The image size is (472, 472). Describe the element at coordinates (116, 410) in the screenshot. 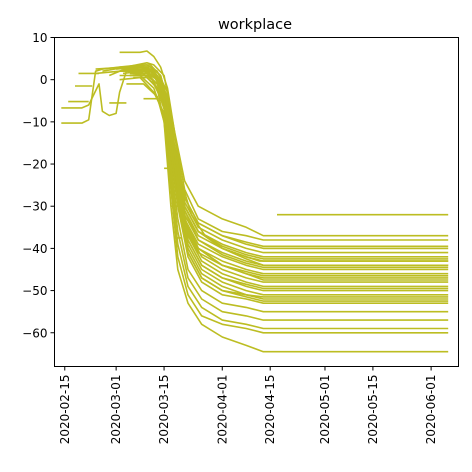

I see `x-tick-label-1: 2020-03-01` at that location.